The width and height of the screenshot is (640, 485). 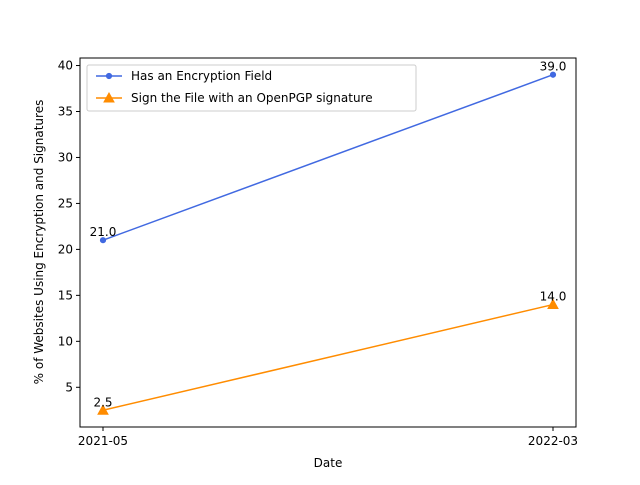 I want to click on legend-box, so click(x=251, y=88).